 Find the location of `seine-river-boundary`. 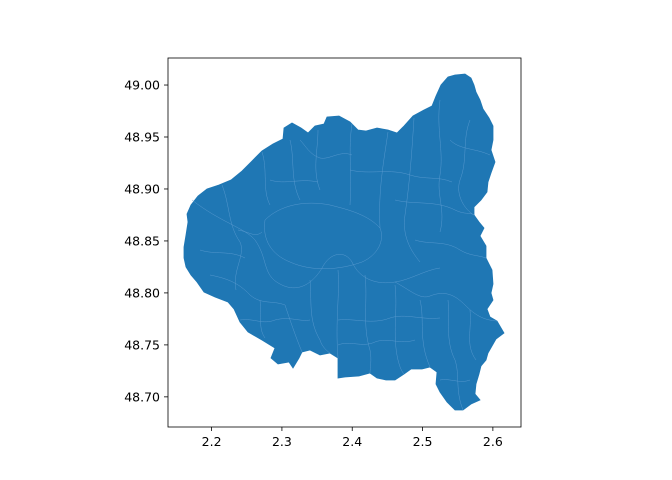

seine-river-boundary is located at coordinates (316, 244).